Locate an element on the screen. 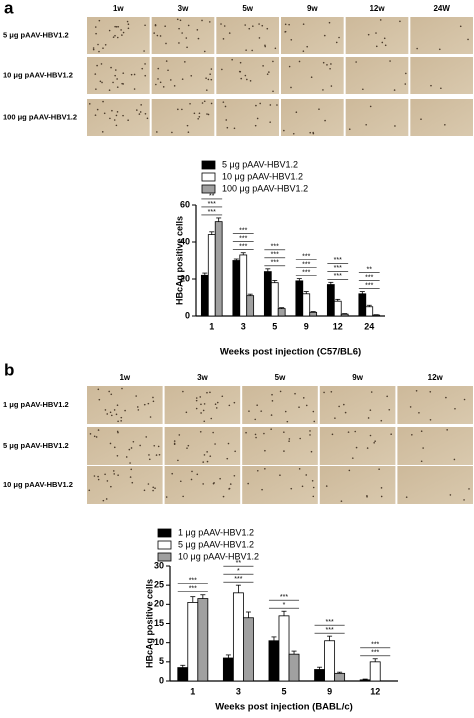 The image size is (474, 718). panel-label: a is located at coordinates (9, 8).